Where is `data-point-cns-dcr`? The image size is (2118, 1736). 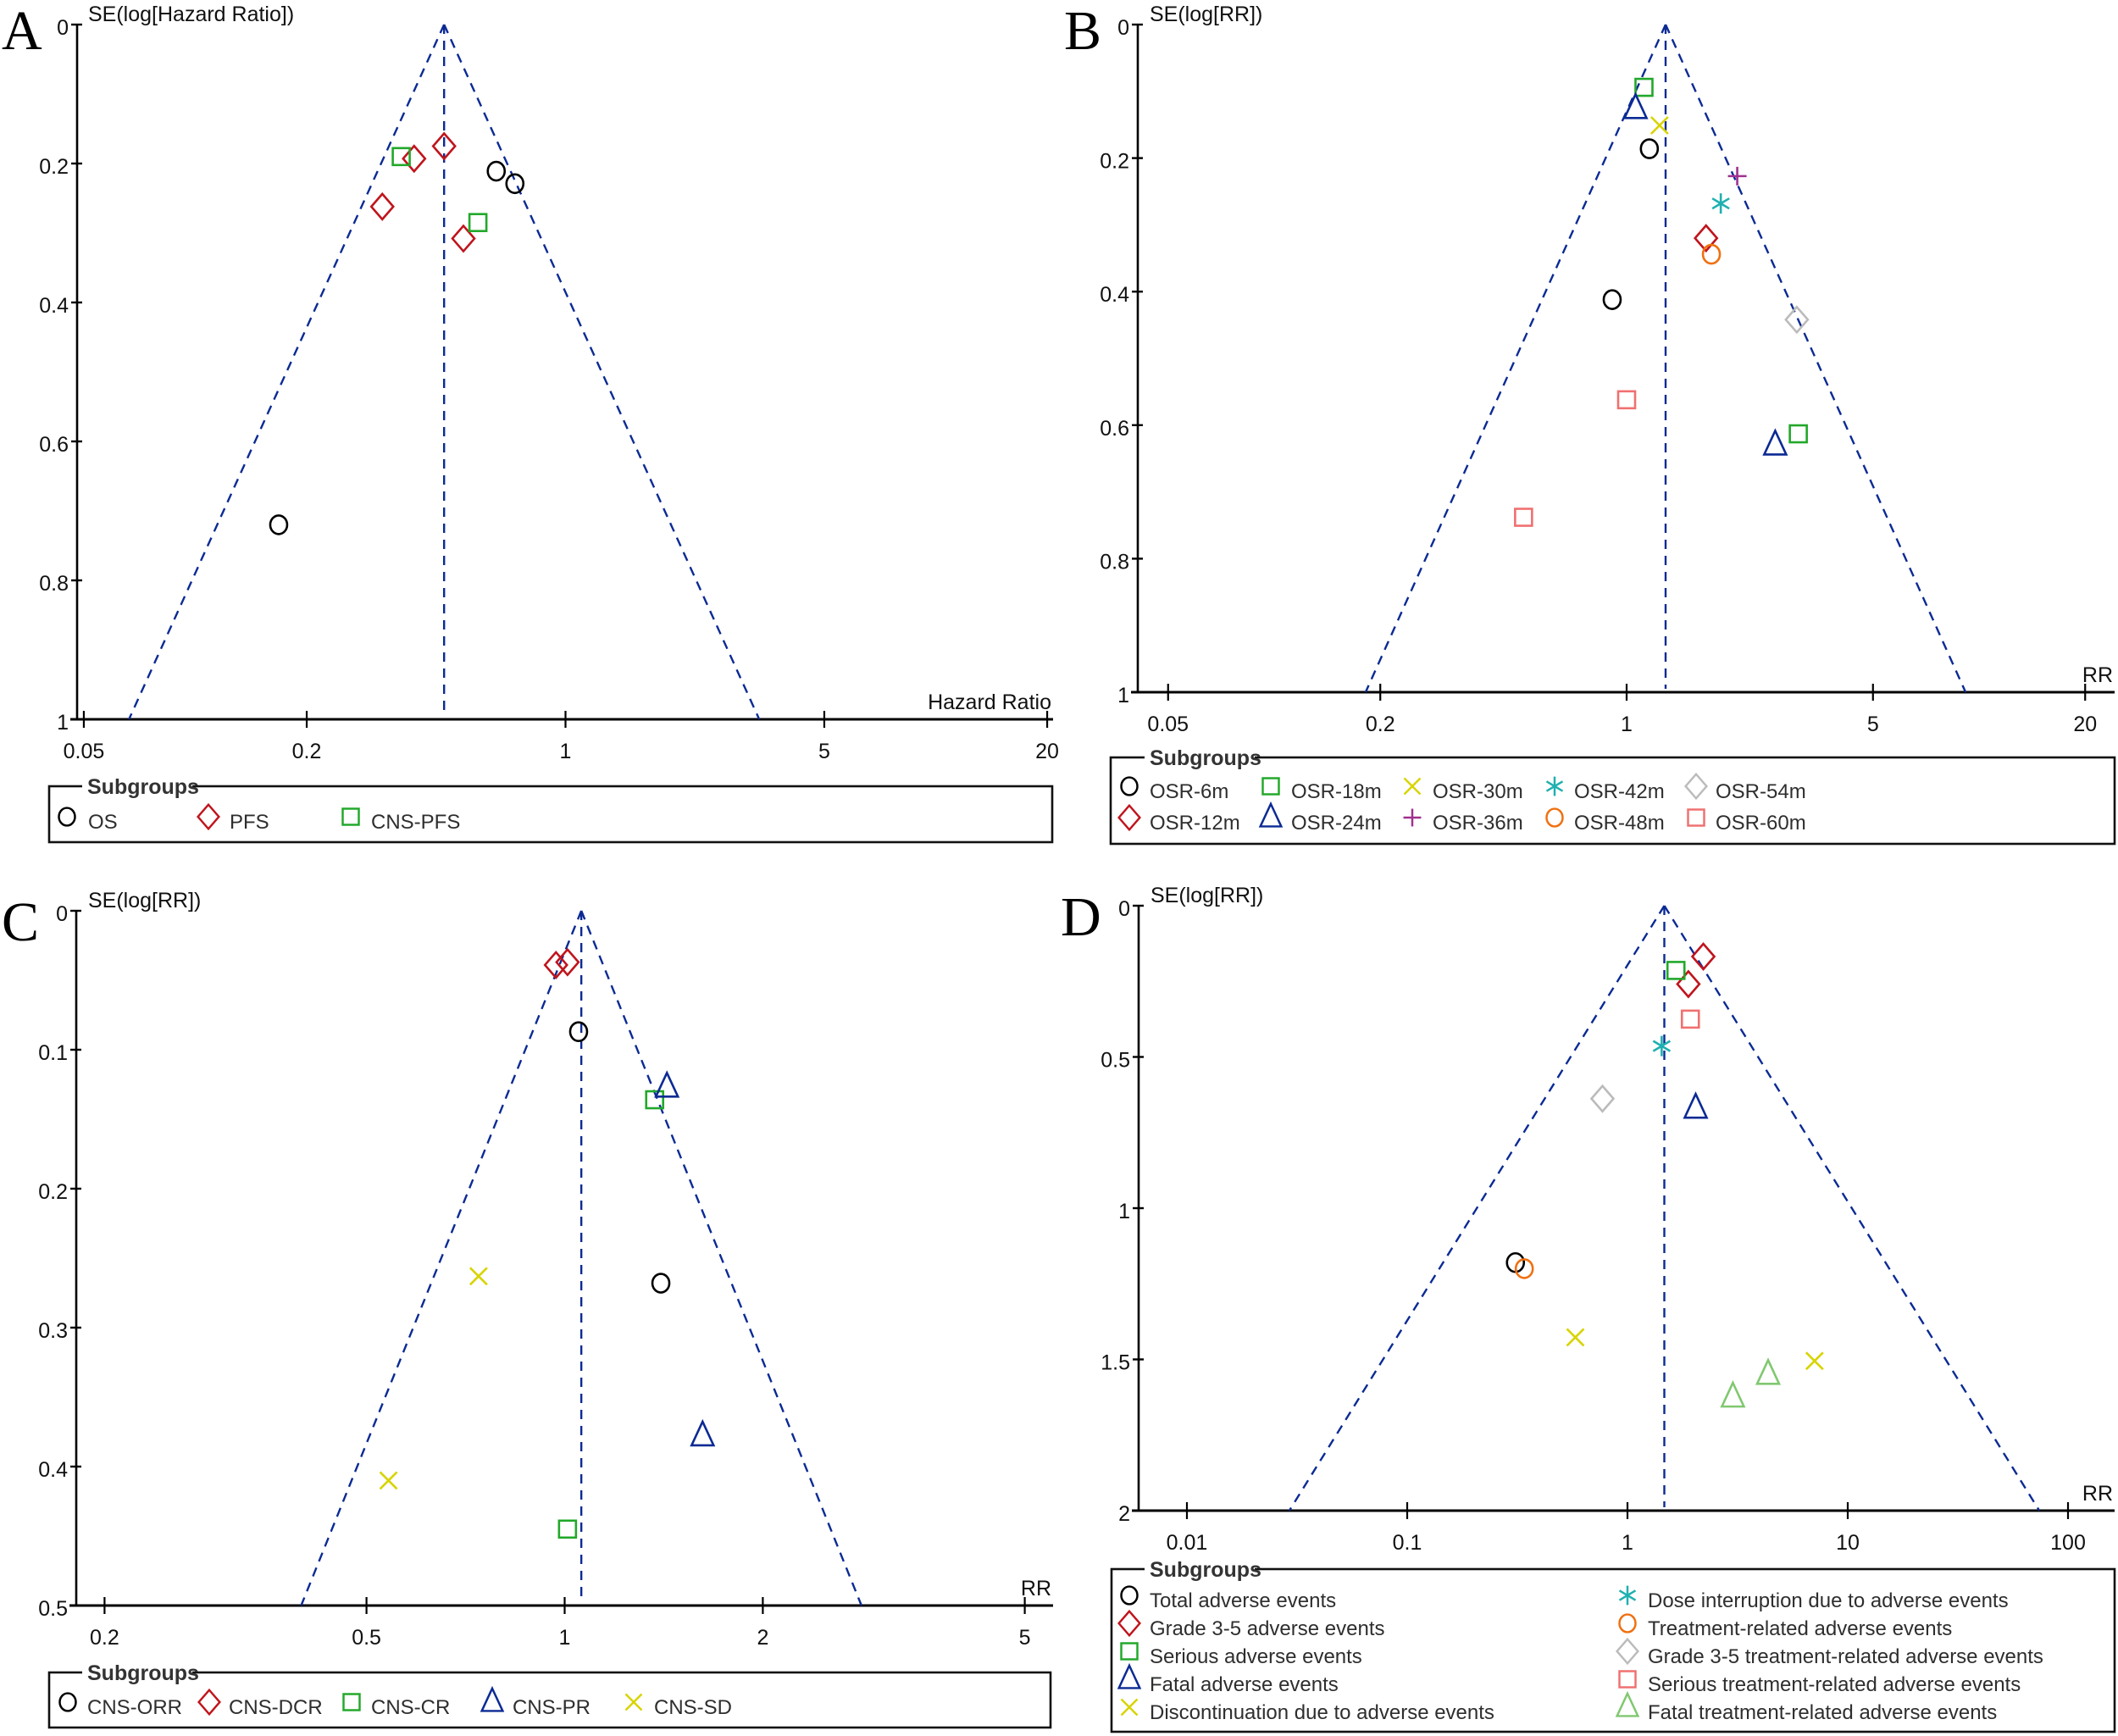
data-point-cns-dcr is located at coordinates (567, 962).